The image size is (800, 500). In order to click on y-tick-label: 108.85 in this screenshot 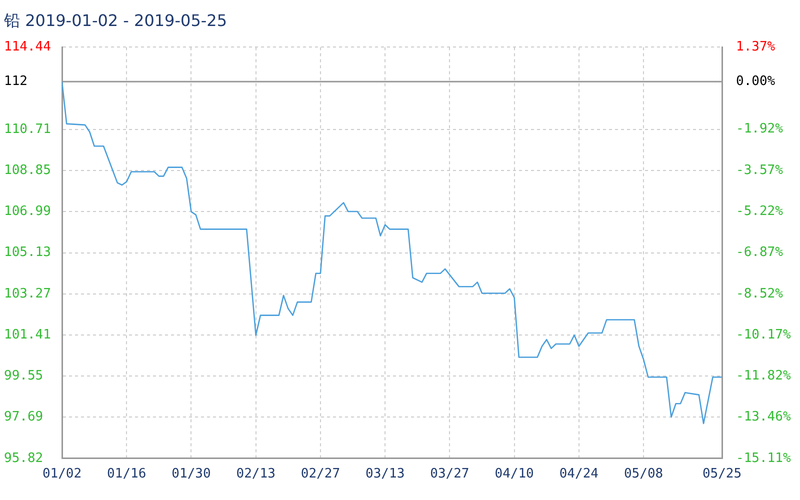, I will do `click(27, 170)`.